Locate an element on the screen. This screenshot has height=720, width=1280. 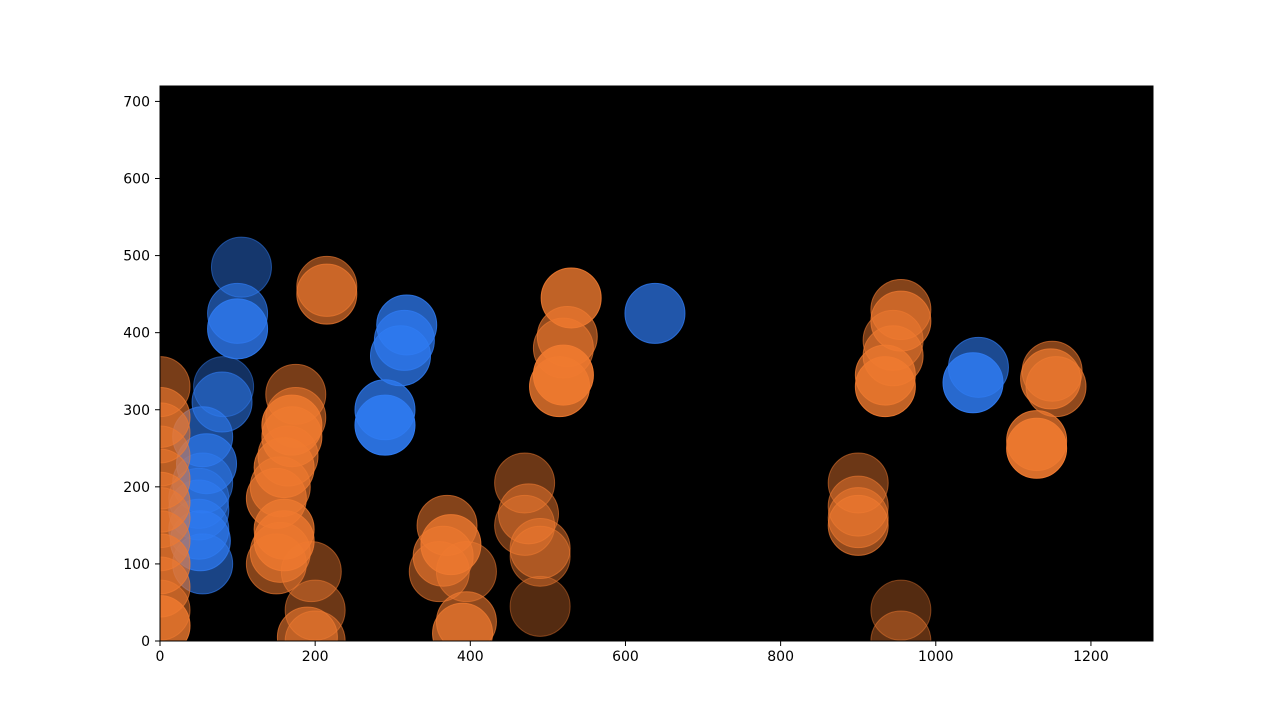
y-tick-label: 600 is located at coordinates (136, 180).